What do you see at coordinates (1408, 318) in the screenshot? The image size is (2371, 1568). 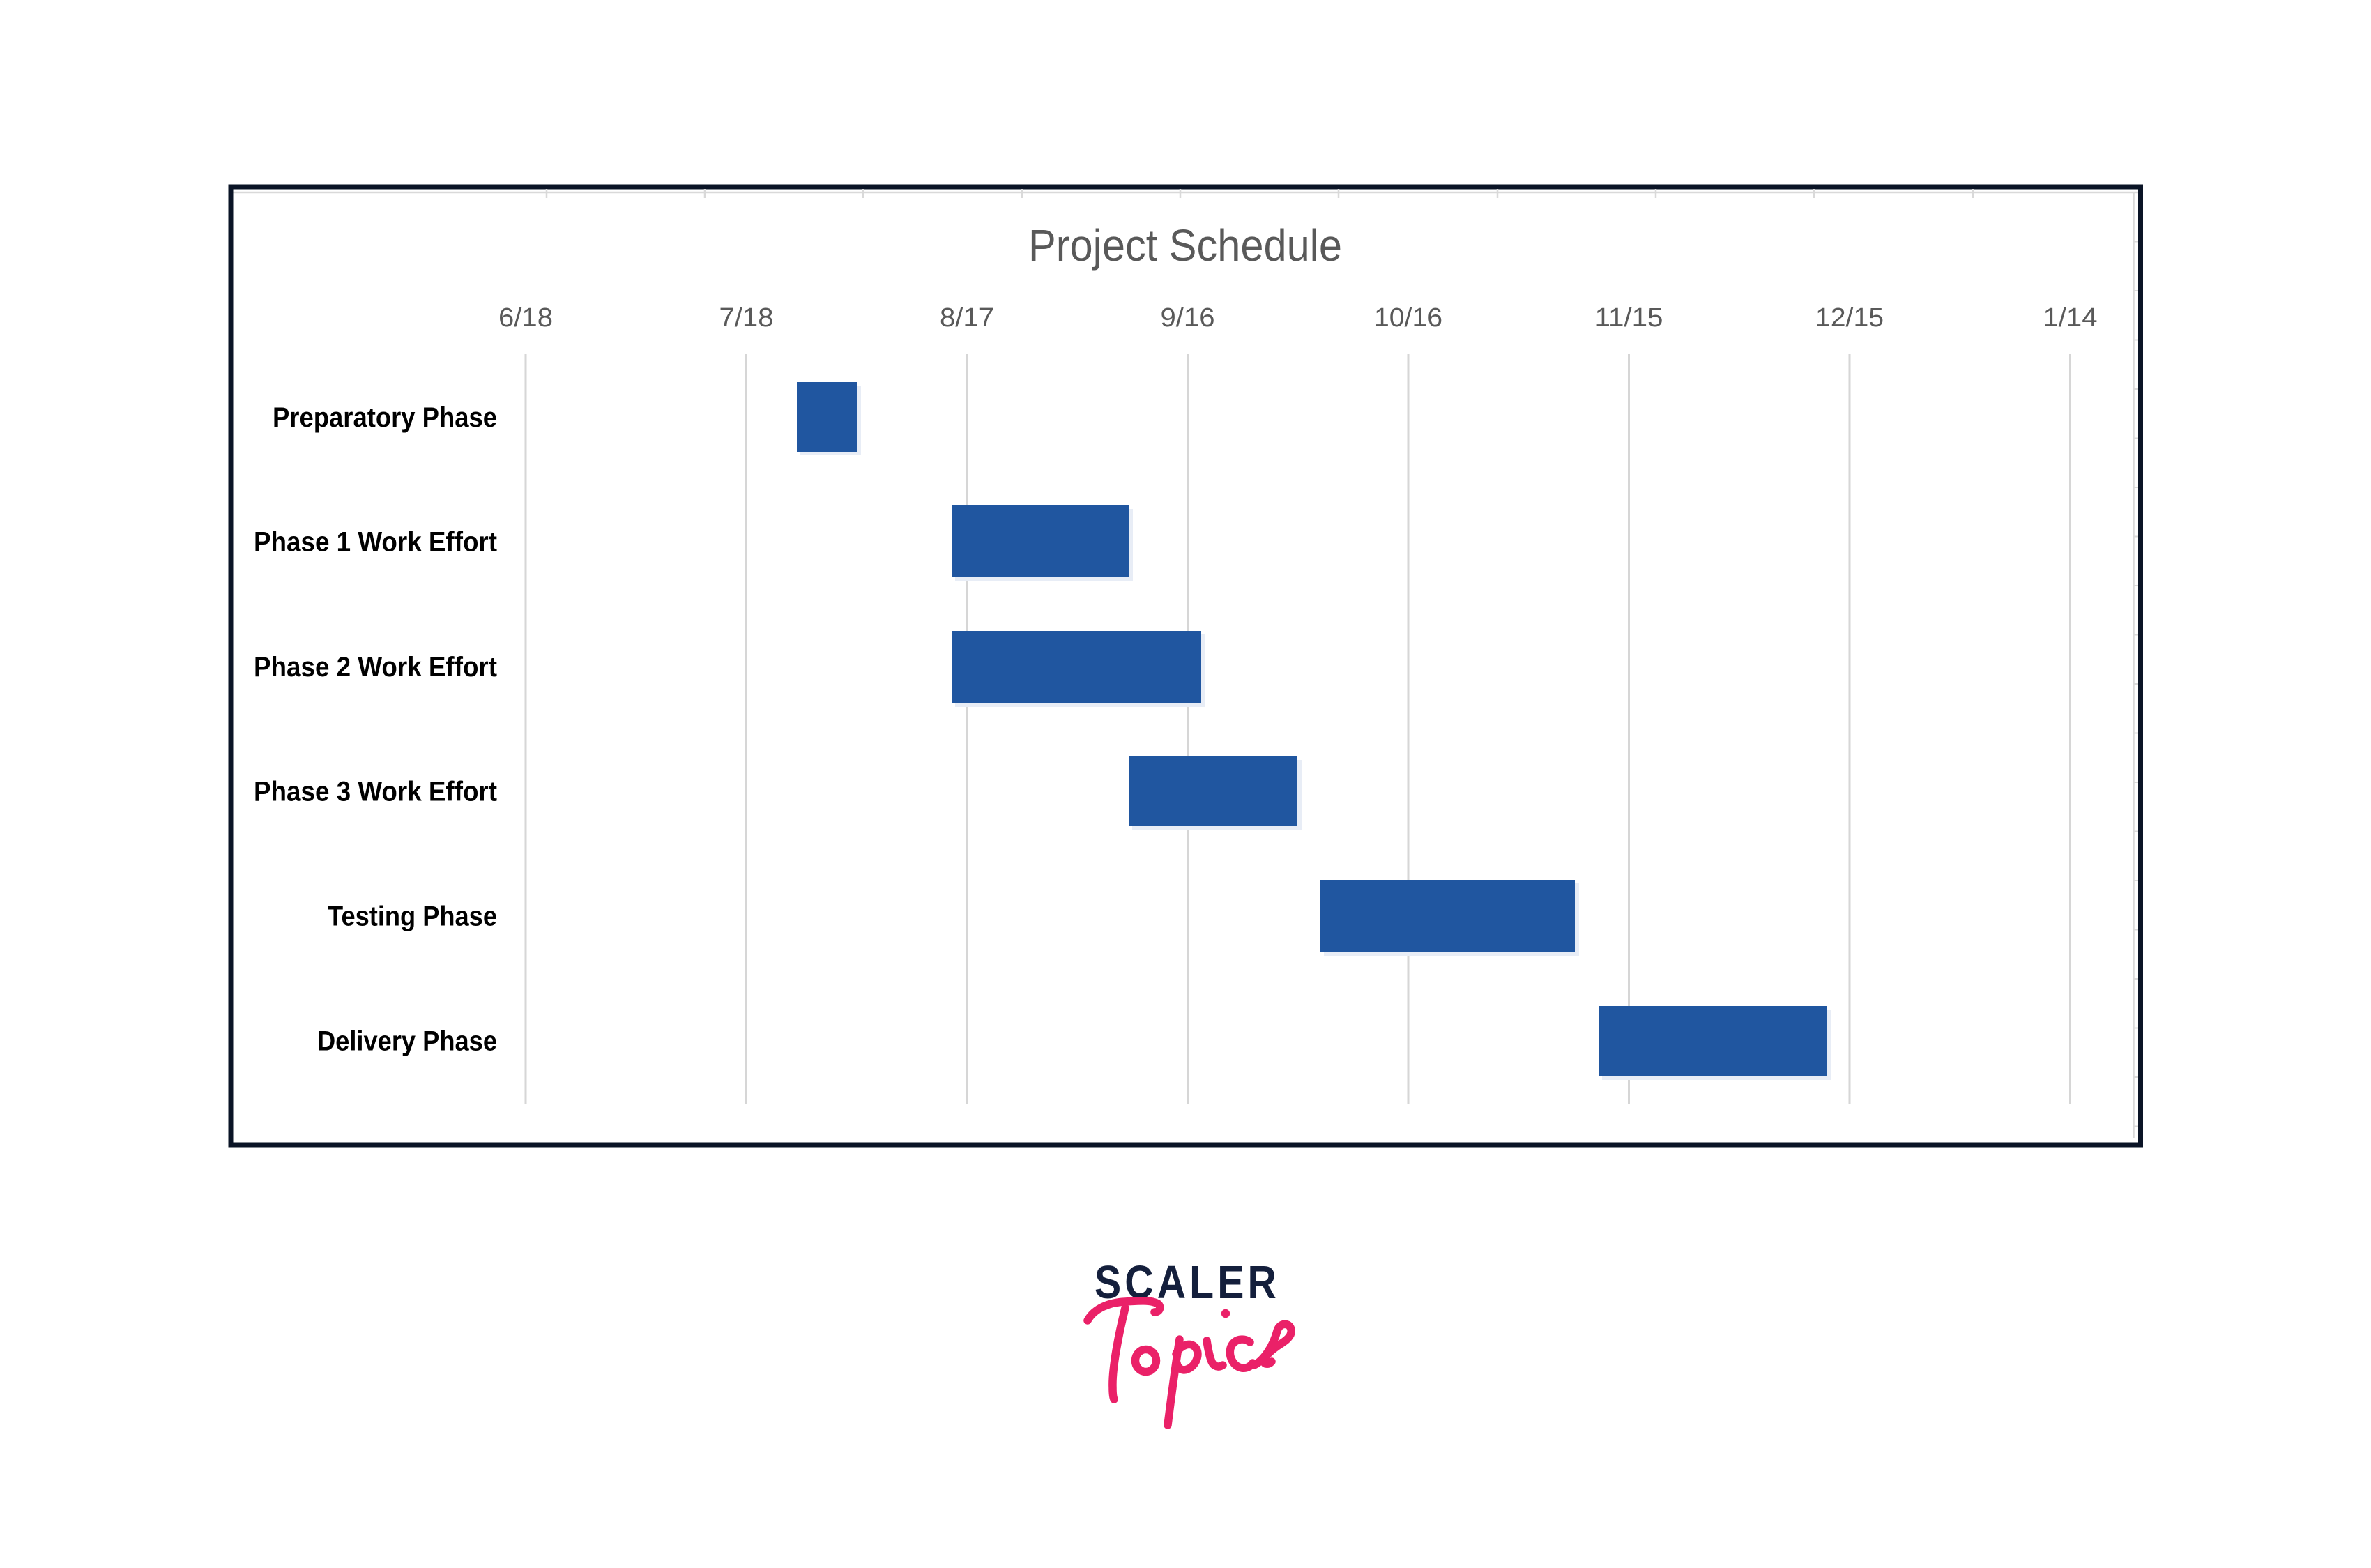 I see `svg-text: 10/16` at bounding box center [1408, 318].